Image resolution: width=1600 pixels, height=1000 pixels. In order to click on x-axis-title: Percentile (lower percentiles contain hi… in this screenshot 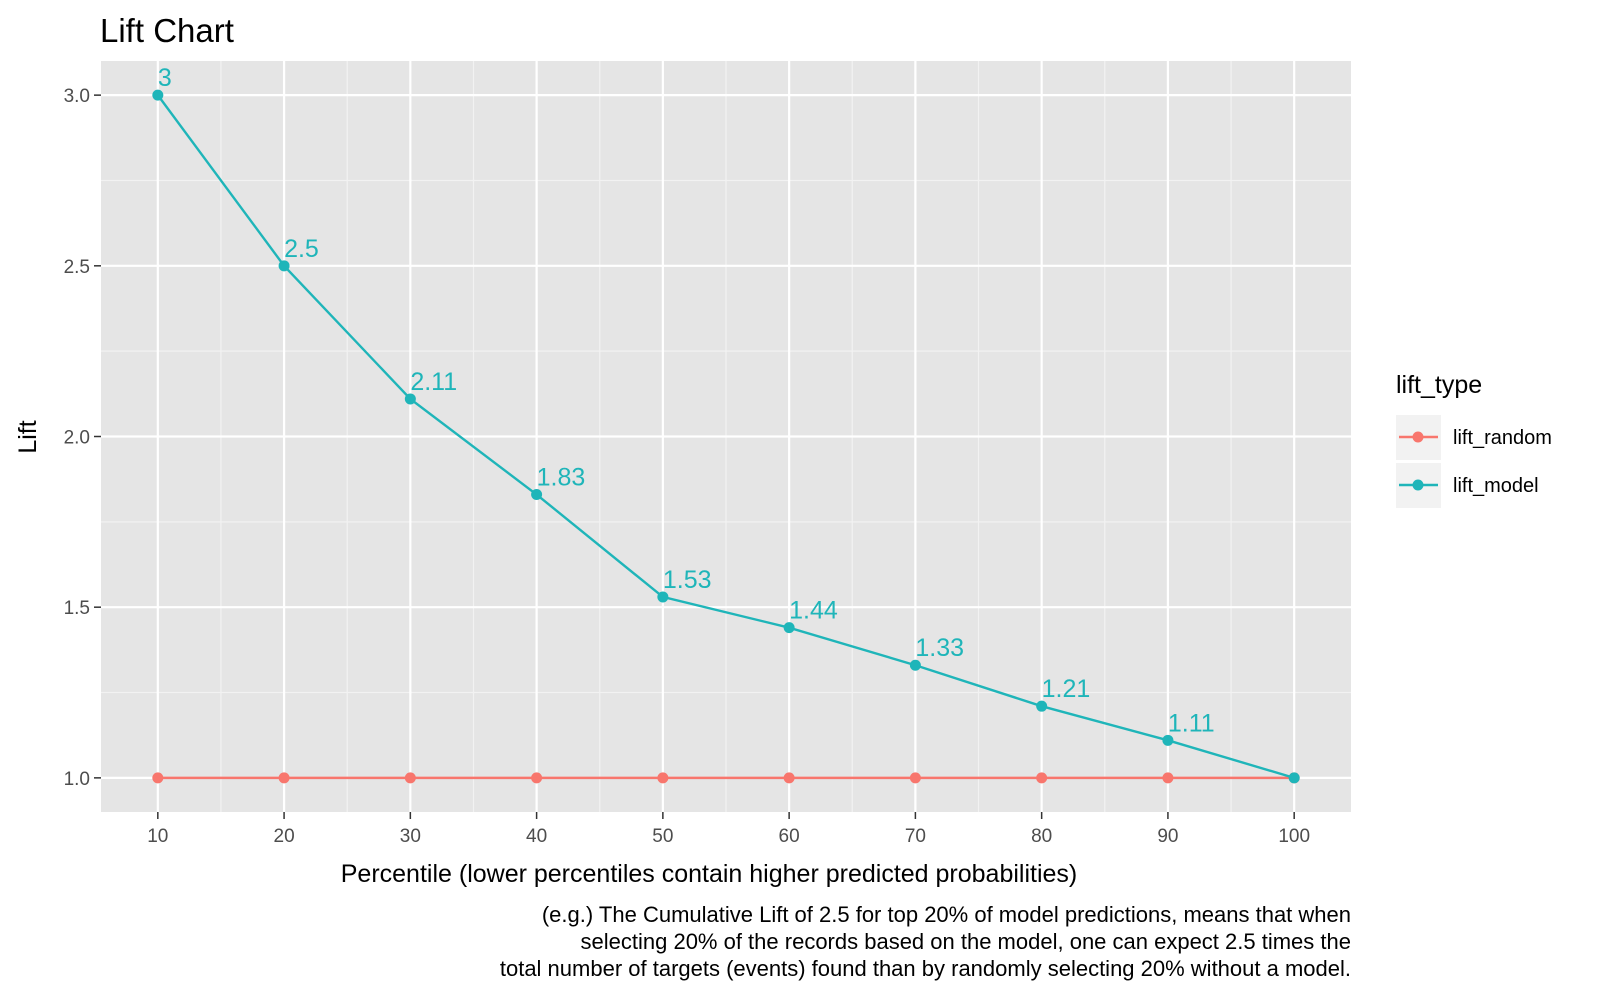, I will do `click(709, 874)`.